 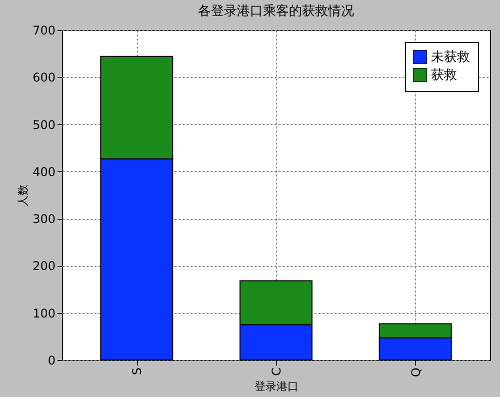 I want to click on y-tick-label: 200, so click(x=44, y=266).